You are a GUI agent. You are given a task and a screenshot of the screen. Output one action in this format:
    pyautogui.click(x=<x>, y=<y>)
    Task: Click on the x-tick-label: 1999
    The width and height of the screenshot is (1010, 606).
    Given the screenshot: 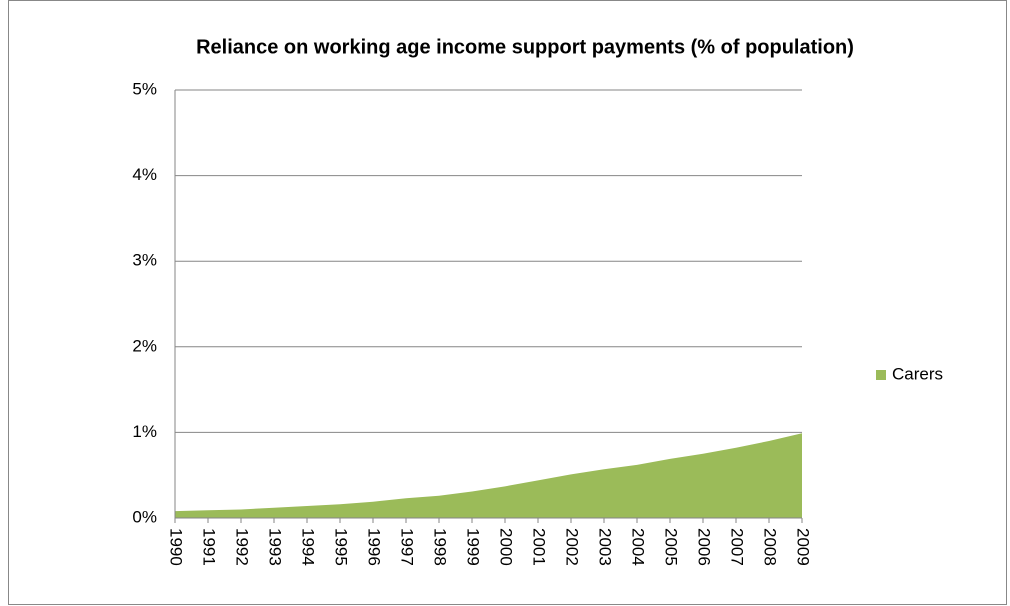 What is the action you would take?
    pyautogui.click(x=473, y=547)
    